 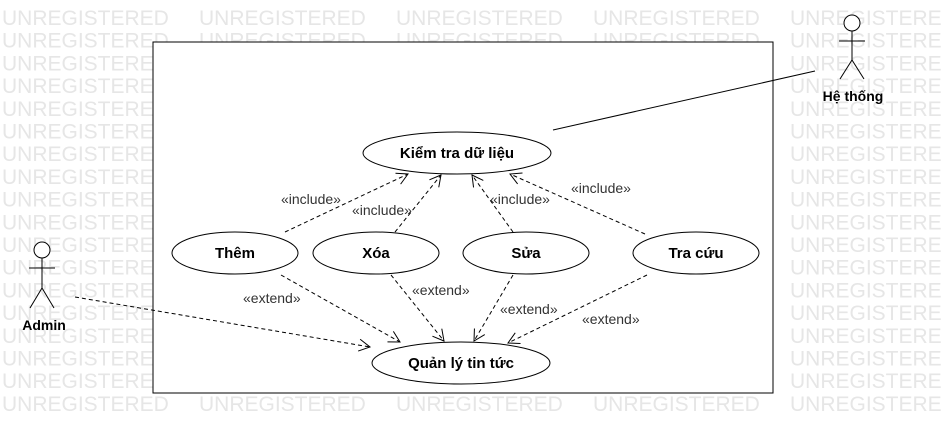 What do you see at coordinates (382, 210) in the screenshot?
I see `include-label-delete: «include»` at bounding box center [382, 210].